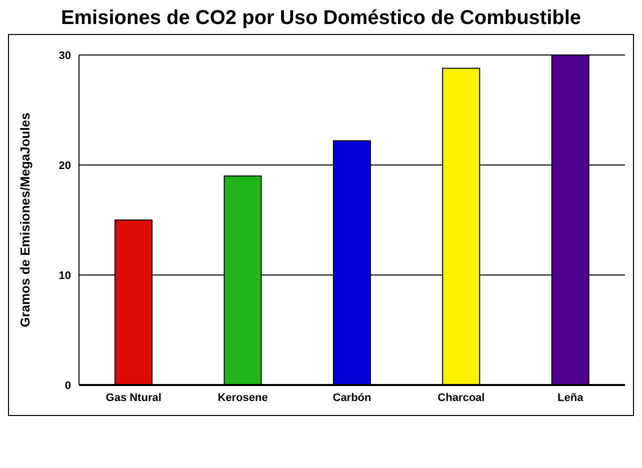 This screenshot has height=468, width=642. What do you see at coordinates (571, 398) in the screenshot?
I see `x-tick-label: Leña` at bounding box center [571, 398].